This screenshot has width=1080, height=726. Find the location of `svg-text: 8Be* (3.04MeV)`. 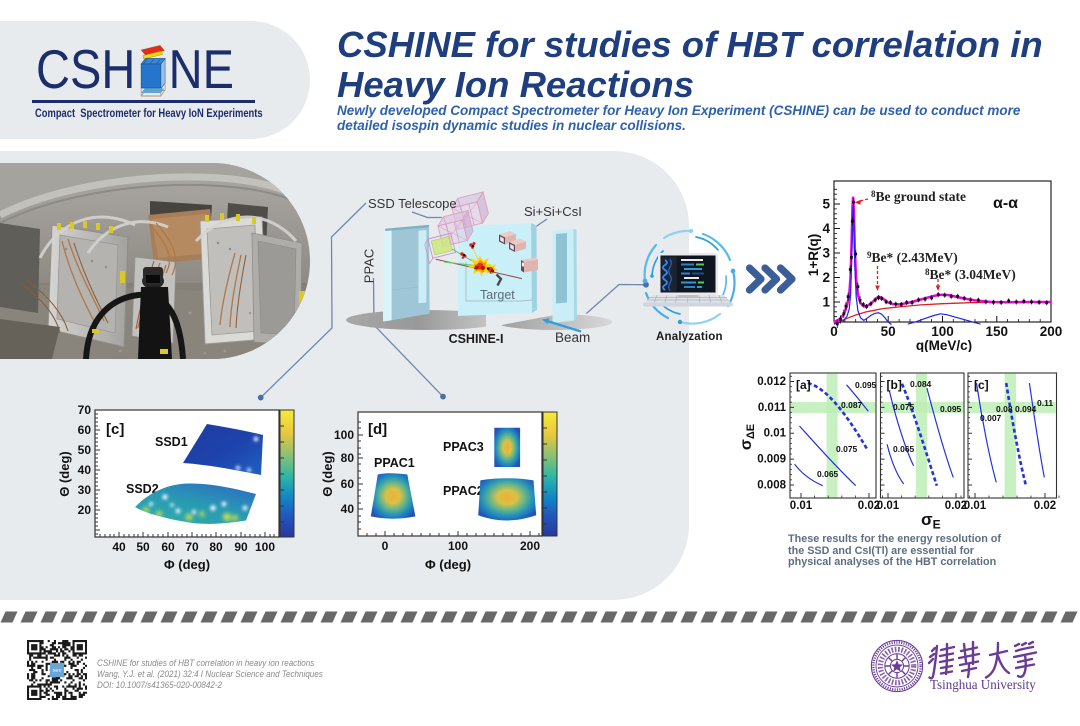

svg-text: 8Be* (3.04MeV) is located at coordinates (970, 274).